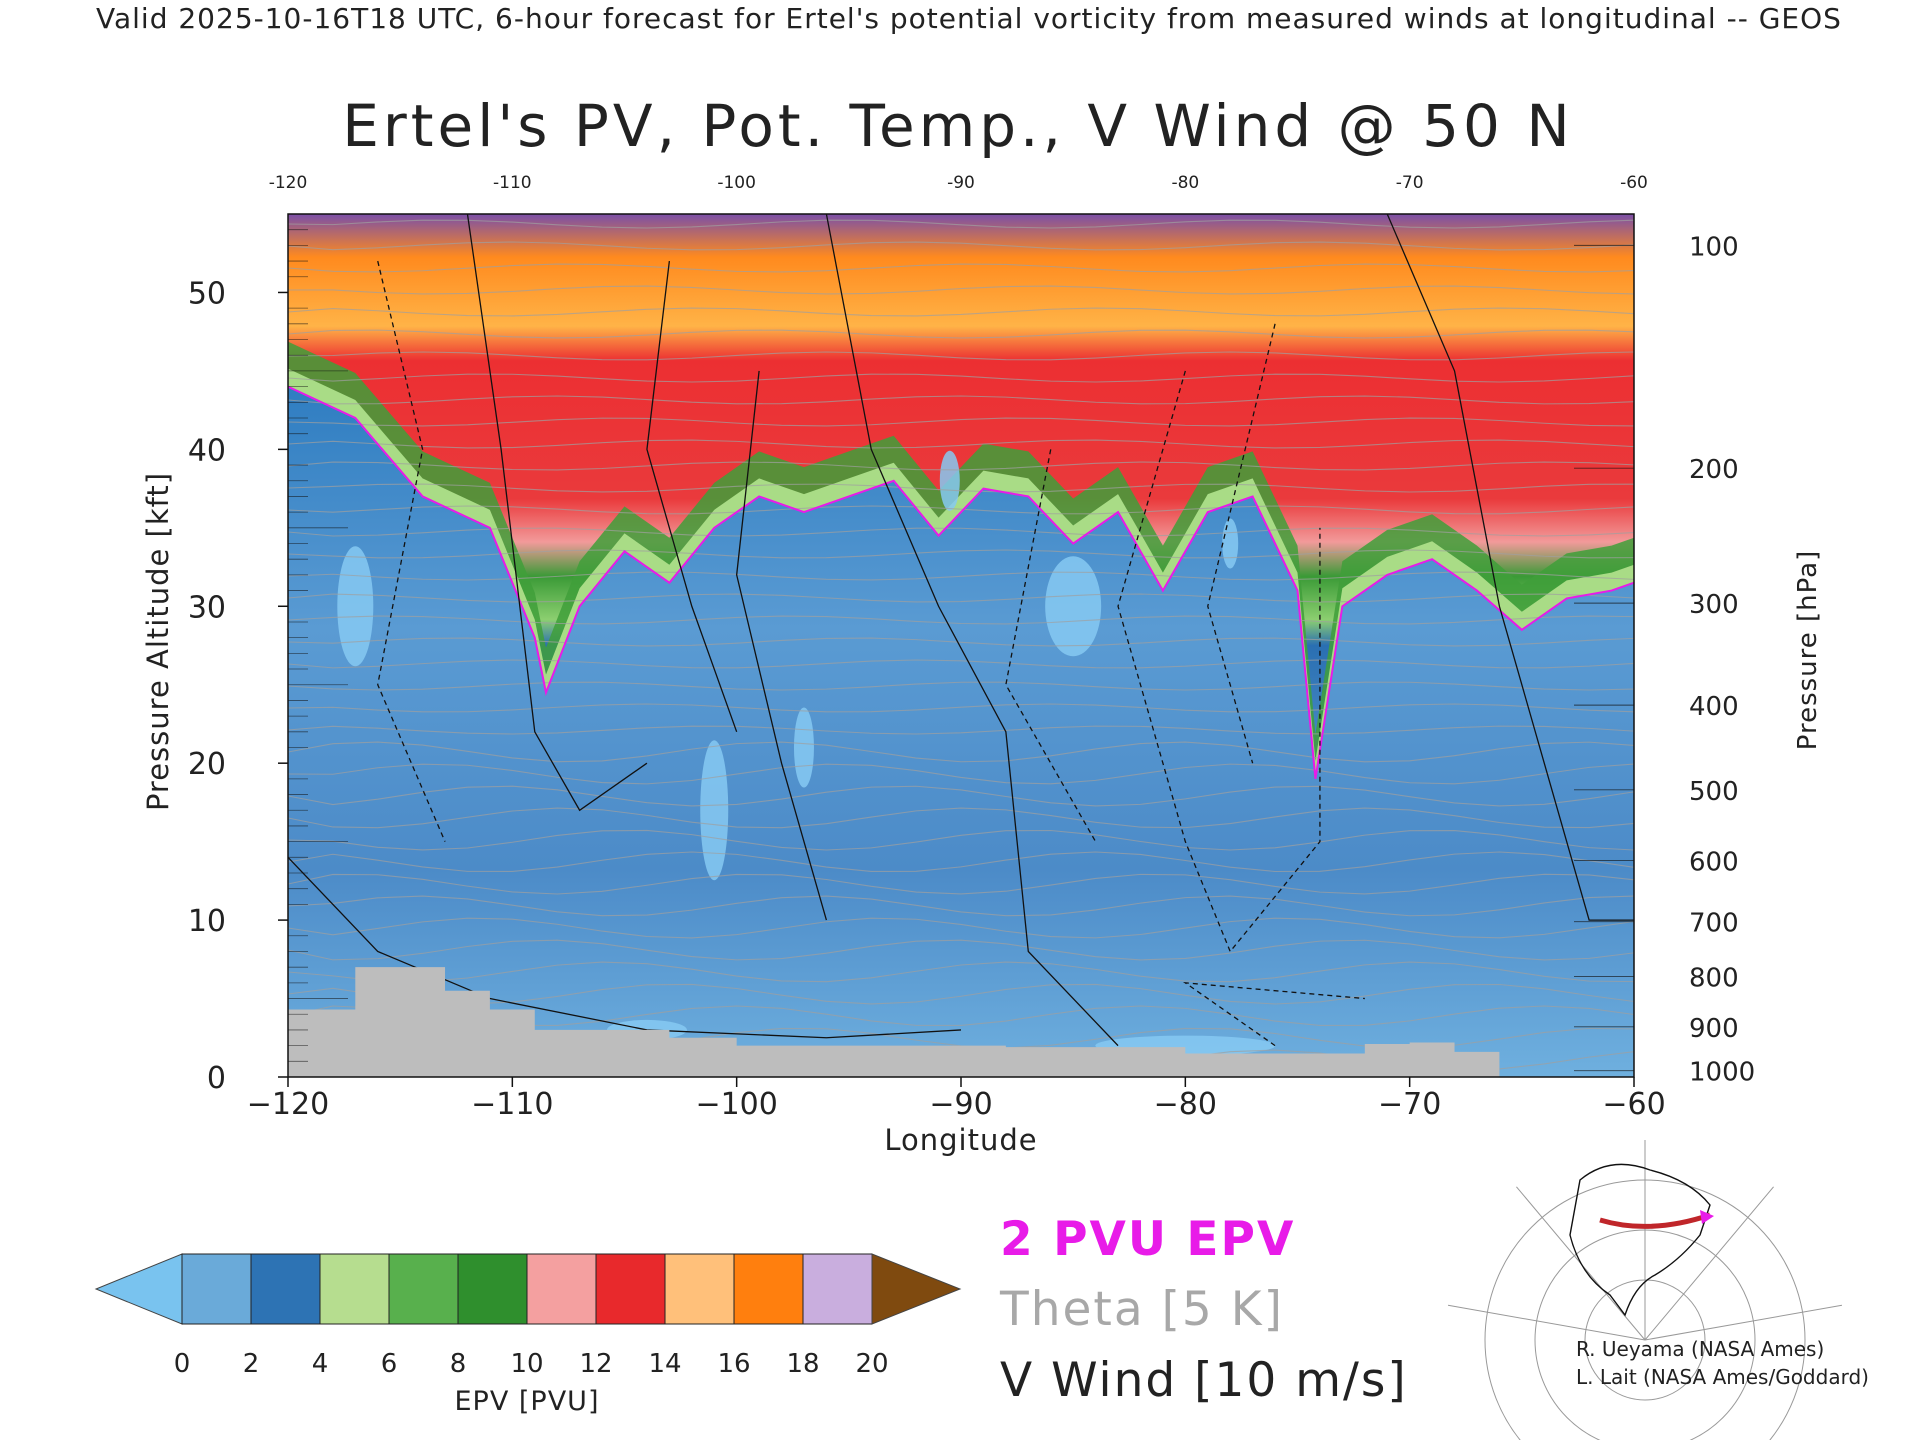  Describe the element at coordinates (958, 126) in the screenshot. I see `chart-title: Ertel's PV, Pot. Temp., V Wind @ 50 N` at that location.